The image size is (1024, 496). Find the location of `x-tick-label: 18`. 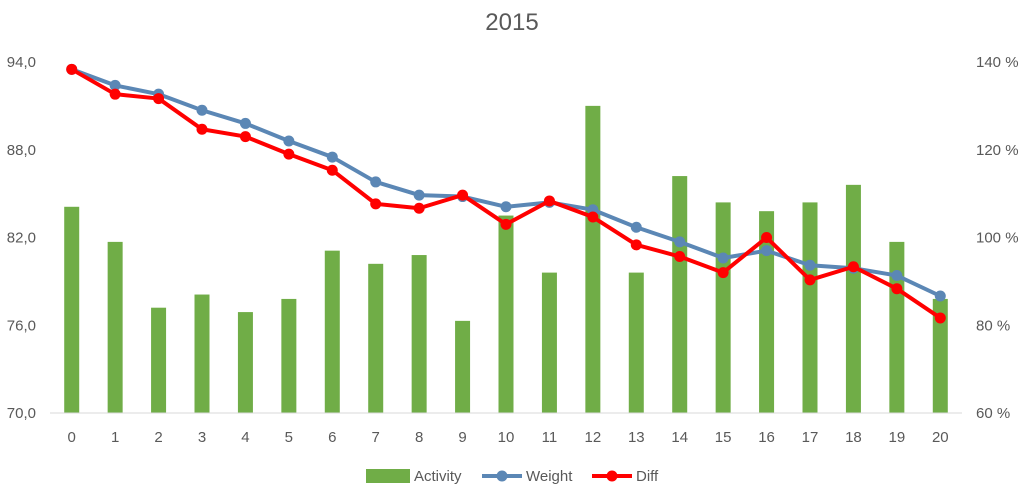

x-tick-label: 18 is located at coordinates (853, 437).